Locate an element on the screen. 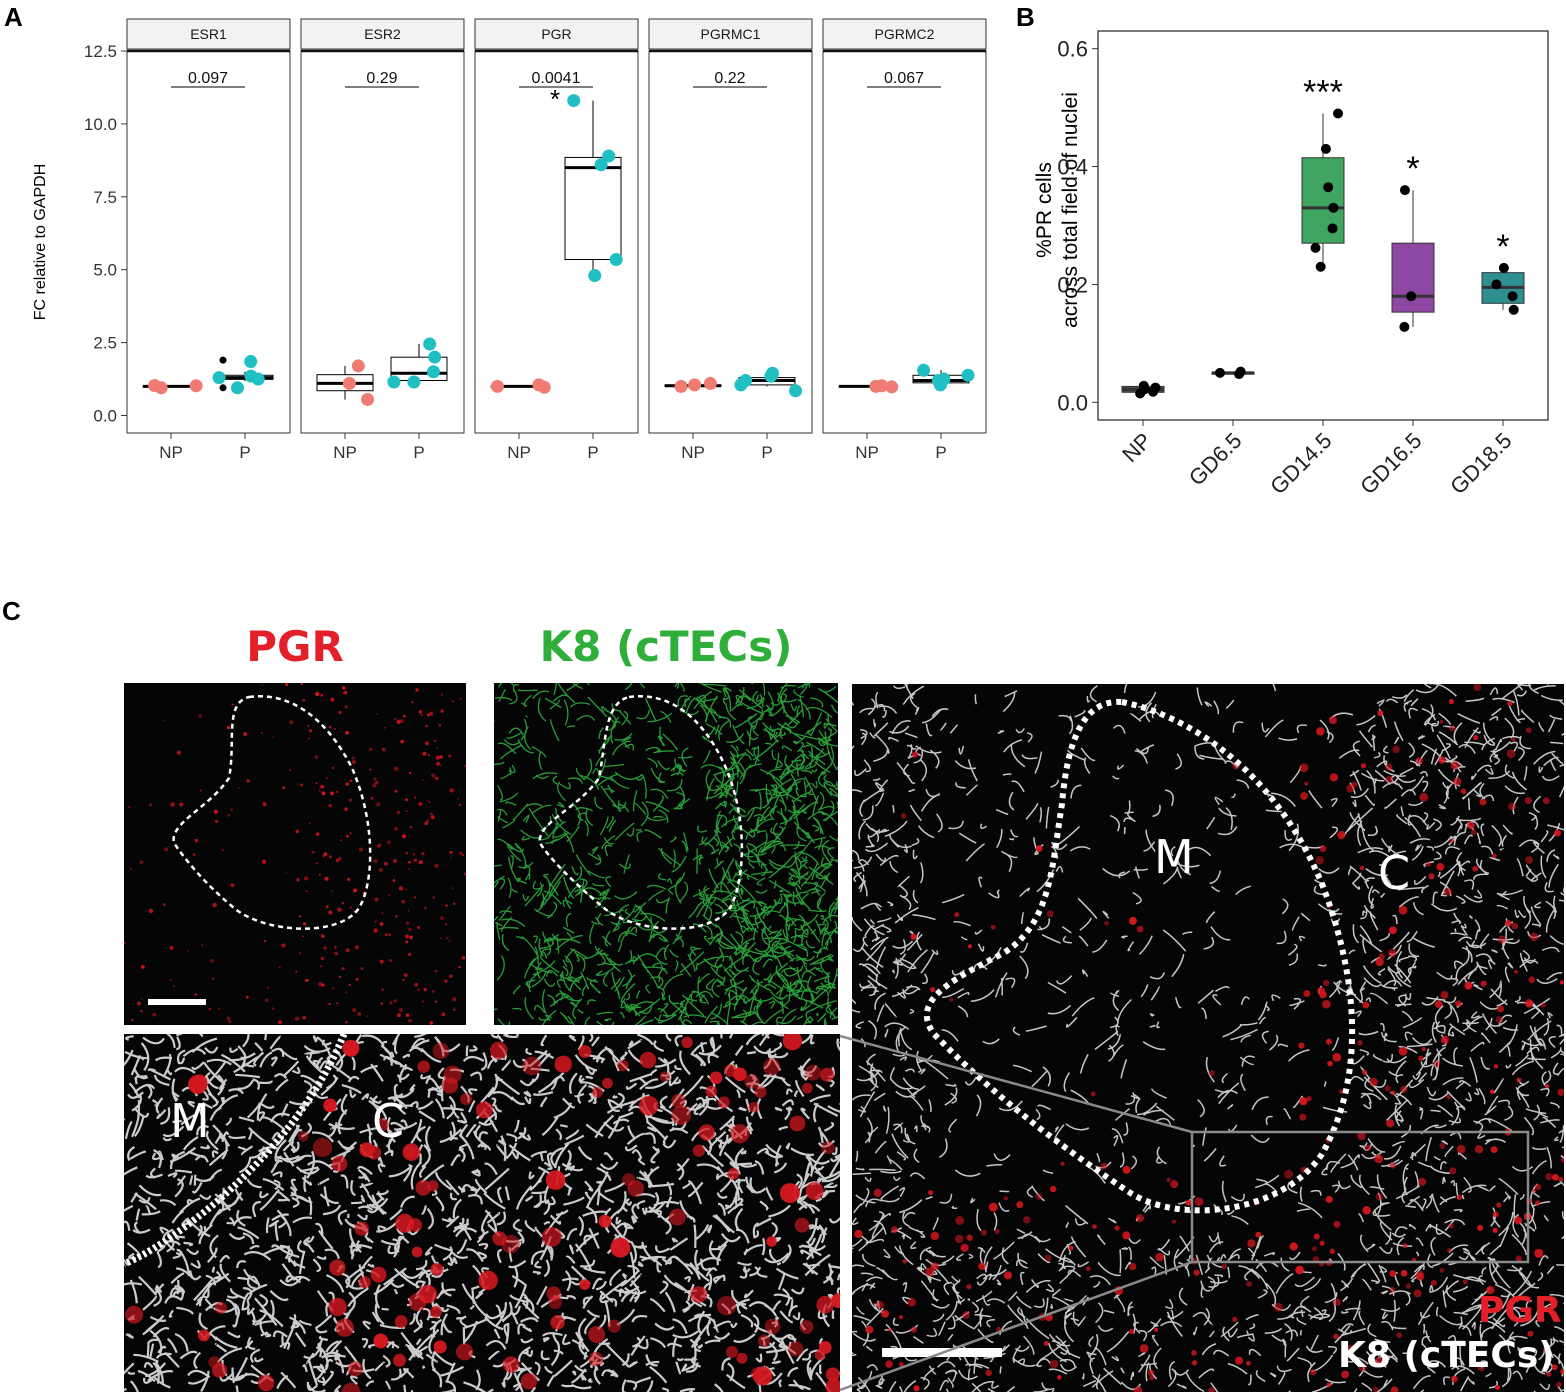 Image resolution: width=1566 pixels, height=1399 pixels. panel-letter-c: C is located at coordinates (11, 611).